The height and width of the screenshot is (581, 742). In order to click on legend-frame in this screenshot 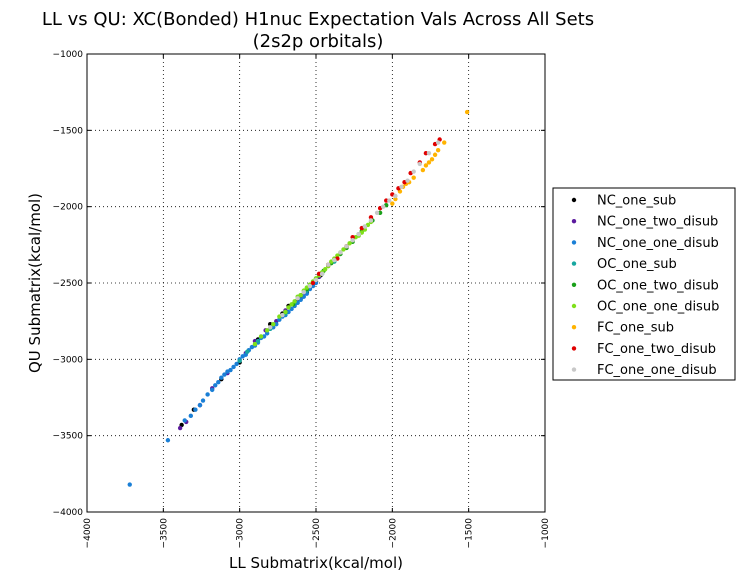, I will do `click(644, 284)`.